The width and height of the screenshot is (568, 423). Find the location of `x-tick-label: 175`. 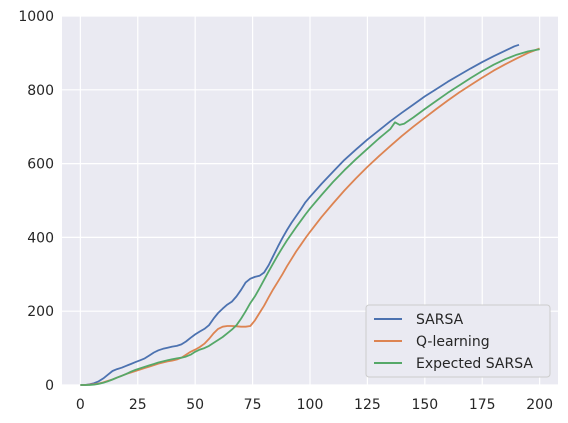

x-tick-label: 175 is located at coordinates (482, 405).